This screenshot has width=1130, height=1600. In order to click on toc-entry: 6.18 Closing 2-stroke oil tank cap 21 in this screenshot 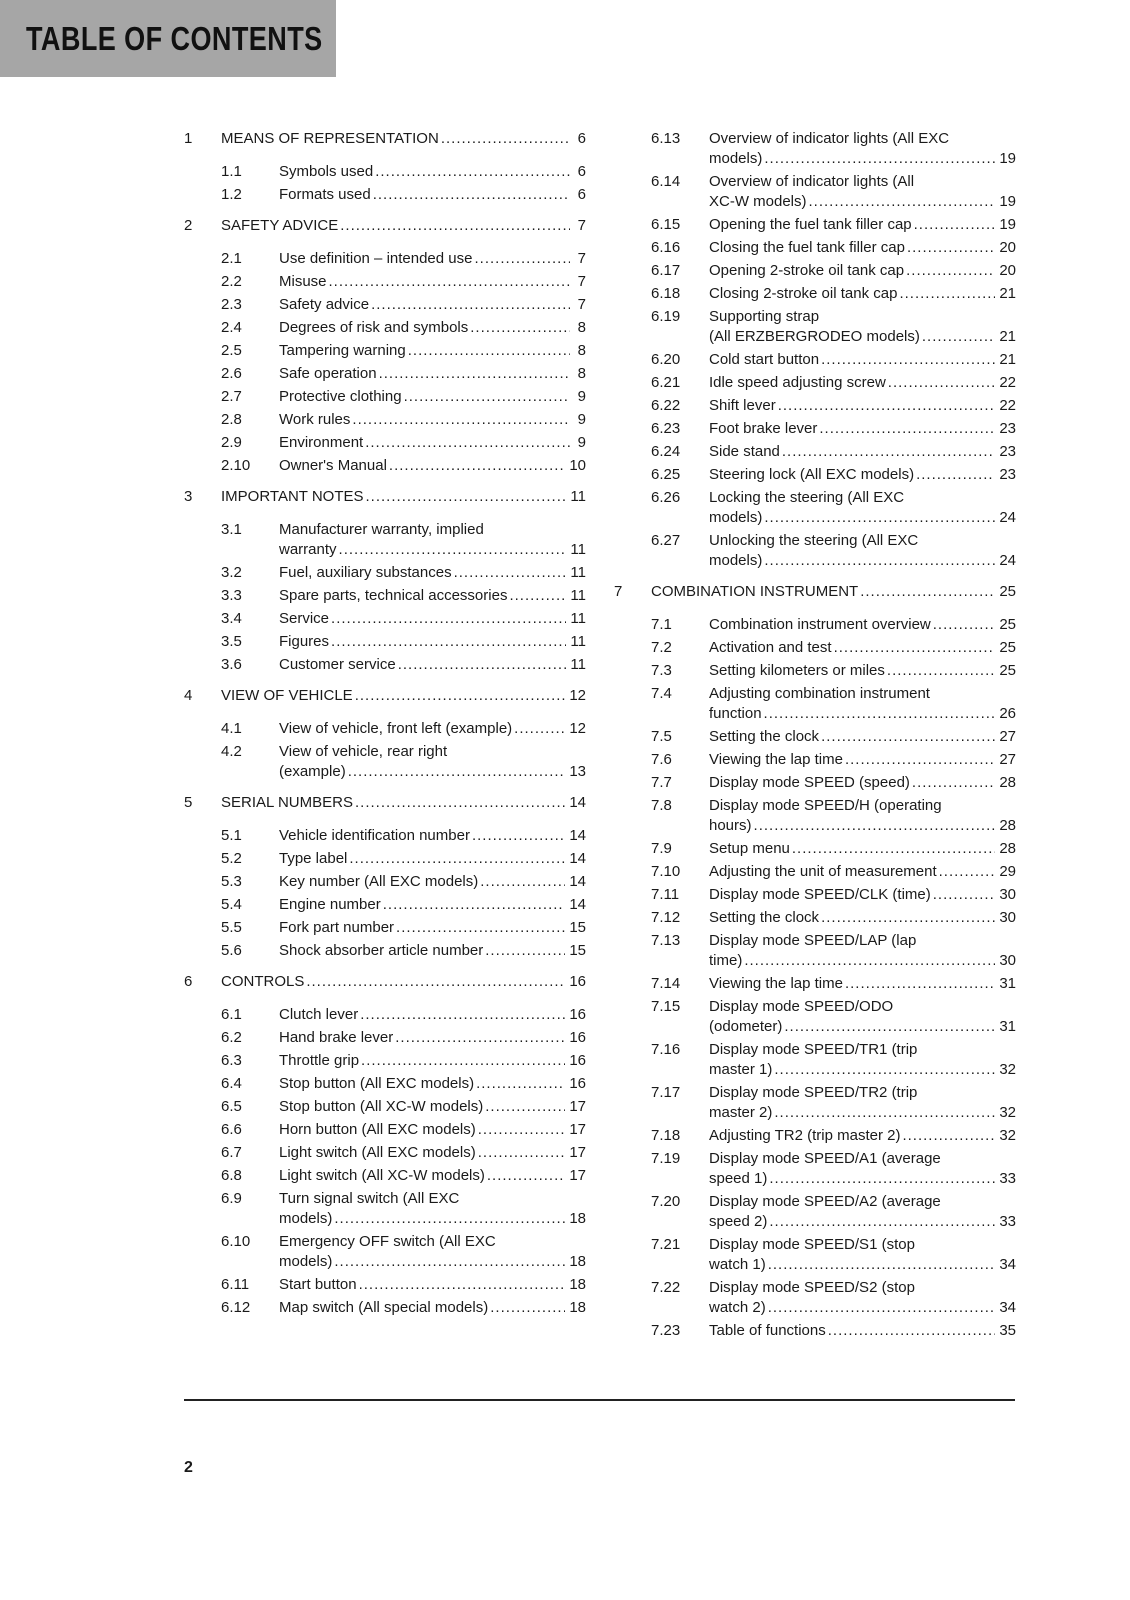, I will do `click(814, 294)`.